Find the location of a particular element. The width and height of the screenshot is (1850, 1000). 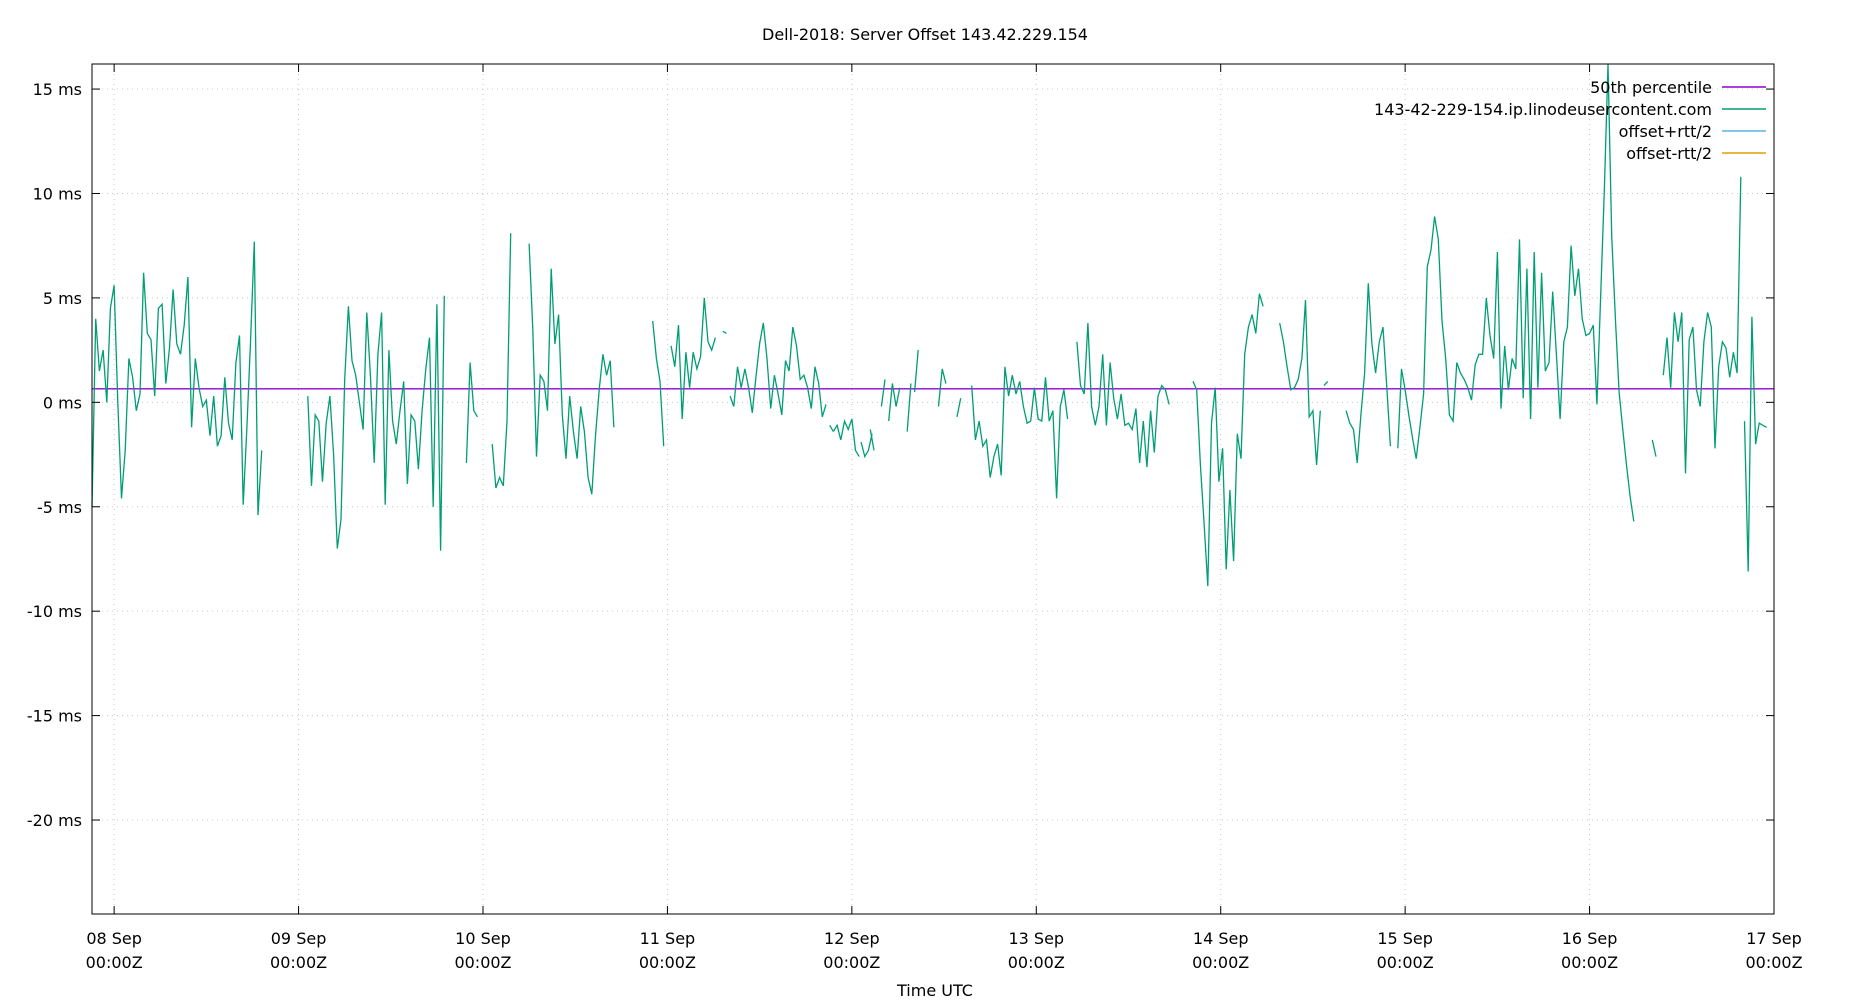

legend-entry-label: offset+rtt/2 is located at coordinates (1665, 131).